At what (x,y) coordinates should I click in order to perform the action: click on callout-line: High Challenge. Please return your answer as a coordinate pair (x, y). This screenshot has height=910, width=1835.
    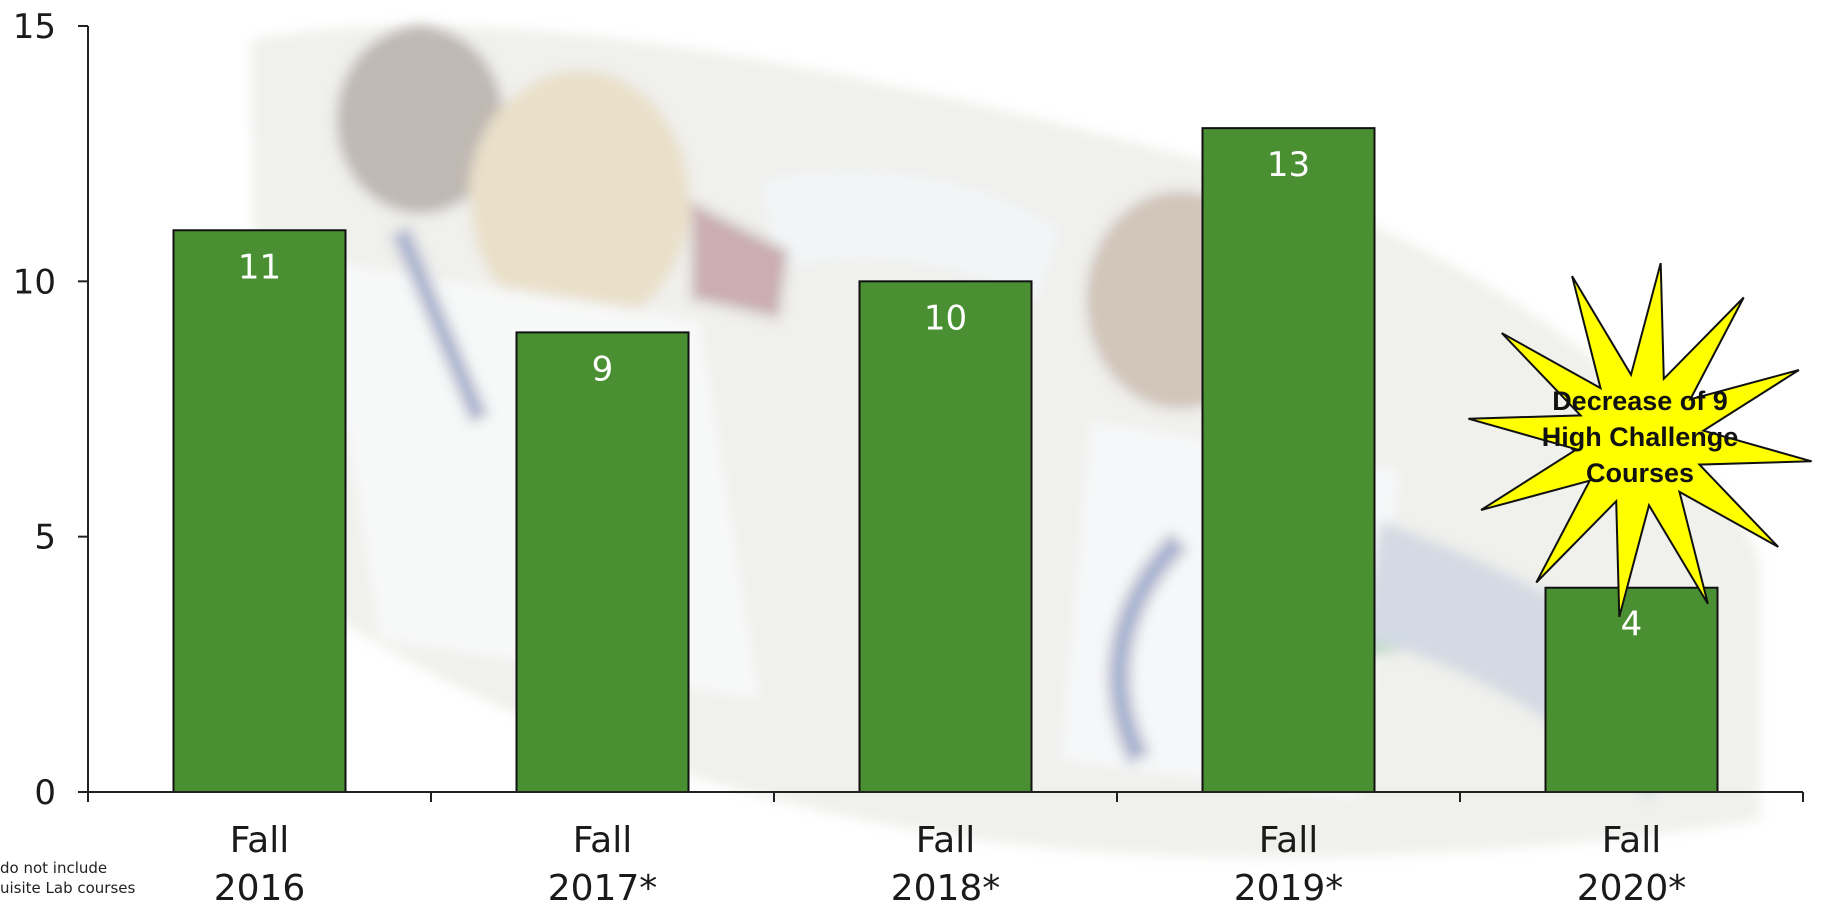
    Looking at the image, I should click on (1640, 437).